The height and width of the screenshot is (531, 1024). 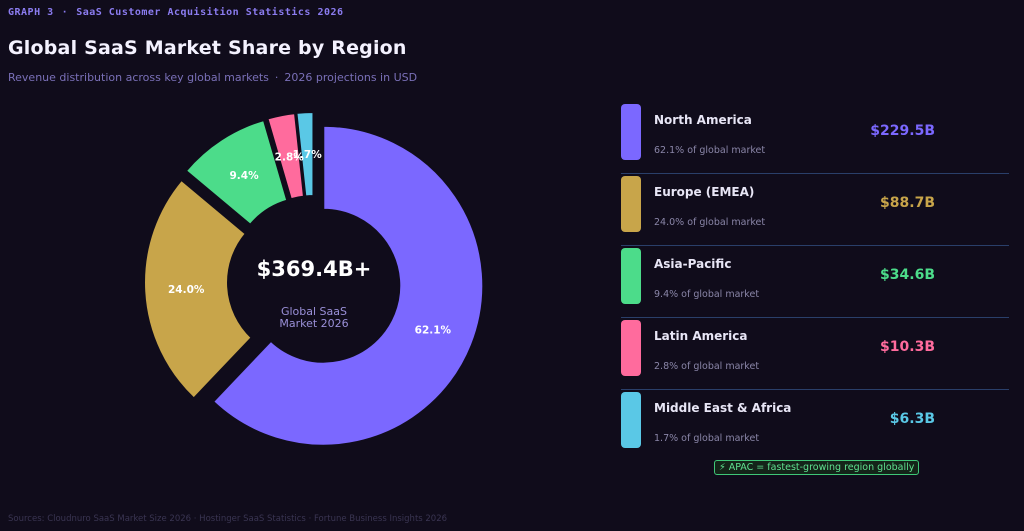 I want to click on region-value: $229.5B, so click(x=902, y=131).